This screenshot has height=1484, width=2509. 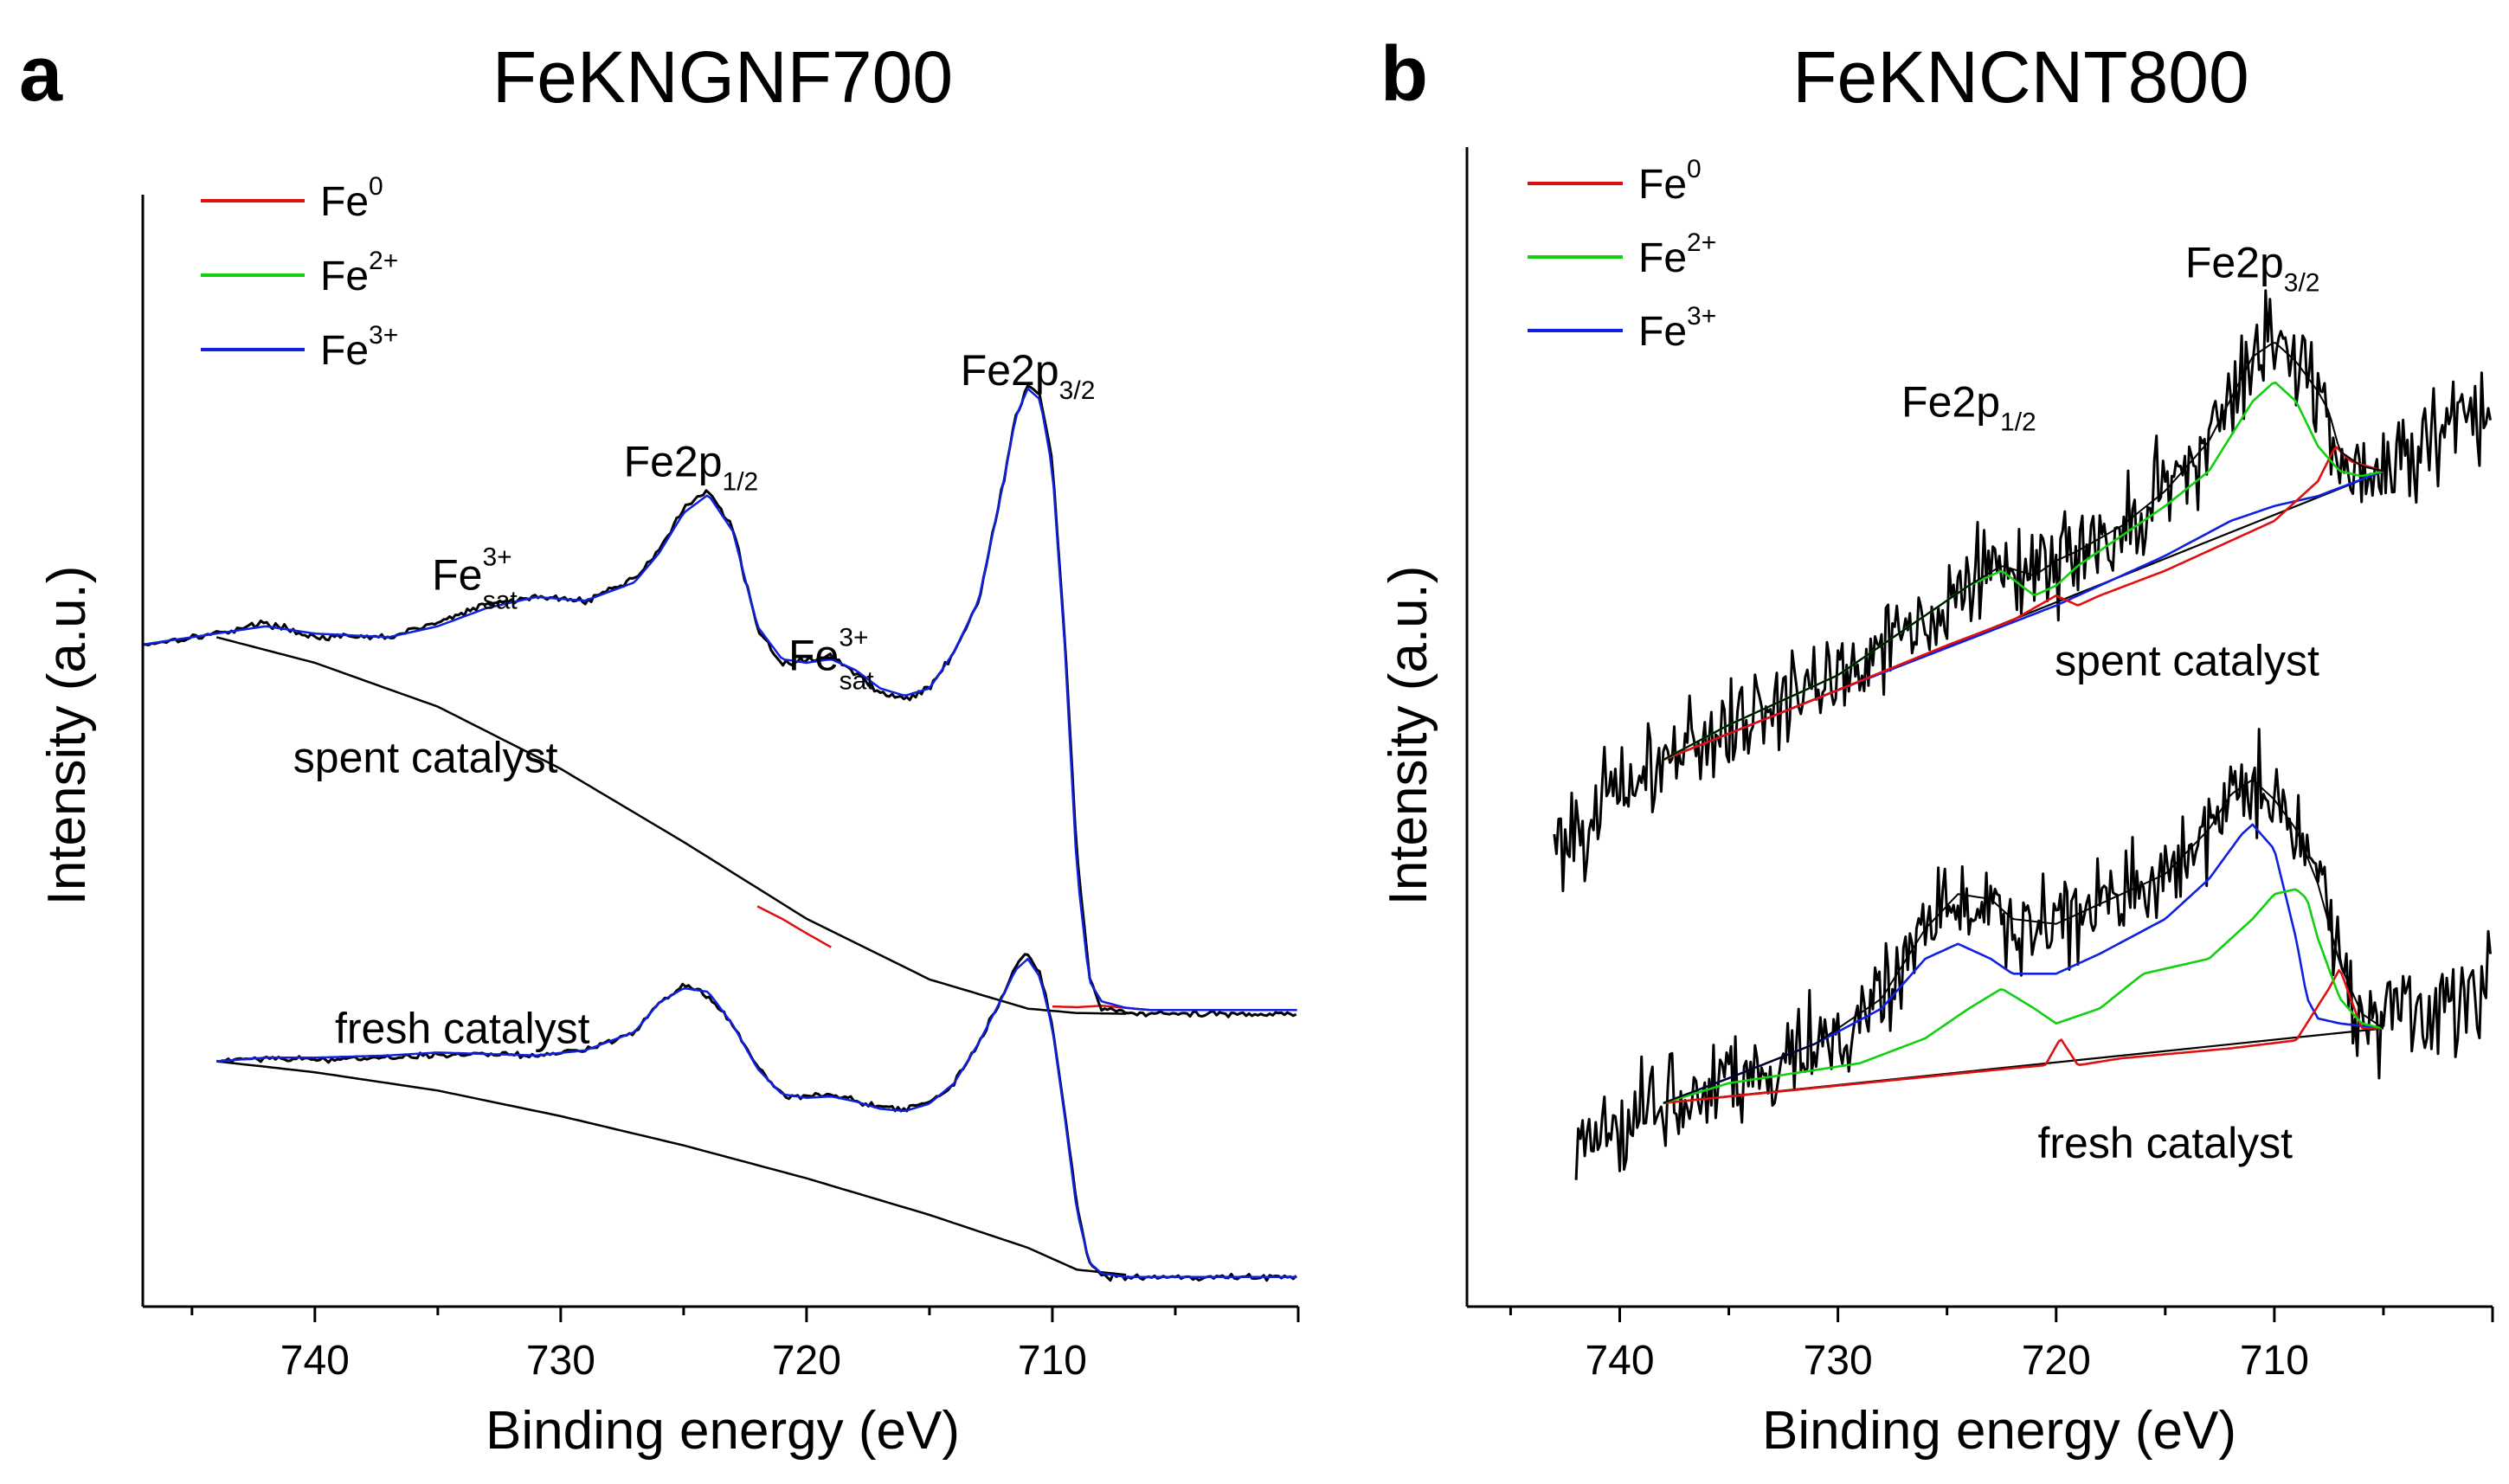 What do you see at coordinates (1404, 75) in the screenshot?
I see `panel-b-letter: b` at bounding box center [1404, 75].